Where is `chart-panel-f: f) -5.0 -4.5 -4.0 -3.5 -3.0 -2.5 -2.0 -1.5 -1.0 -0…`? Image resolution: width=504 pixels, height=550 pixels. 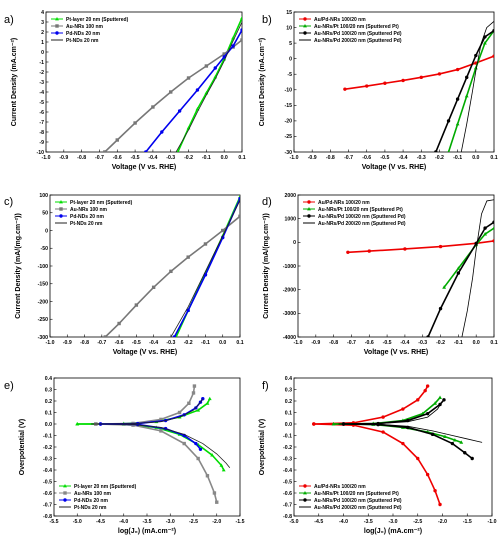 chart-panel-f: f) -5.0 -4.5 -4.0 -3.5 -3.0 -2.5 -2.0 -1.5 -1.0 -0… is located at coordinates (378, 455).